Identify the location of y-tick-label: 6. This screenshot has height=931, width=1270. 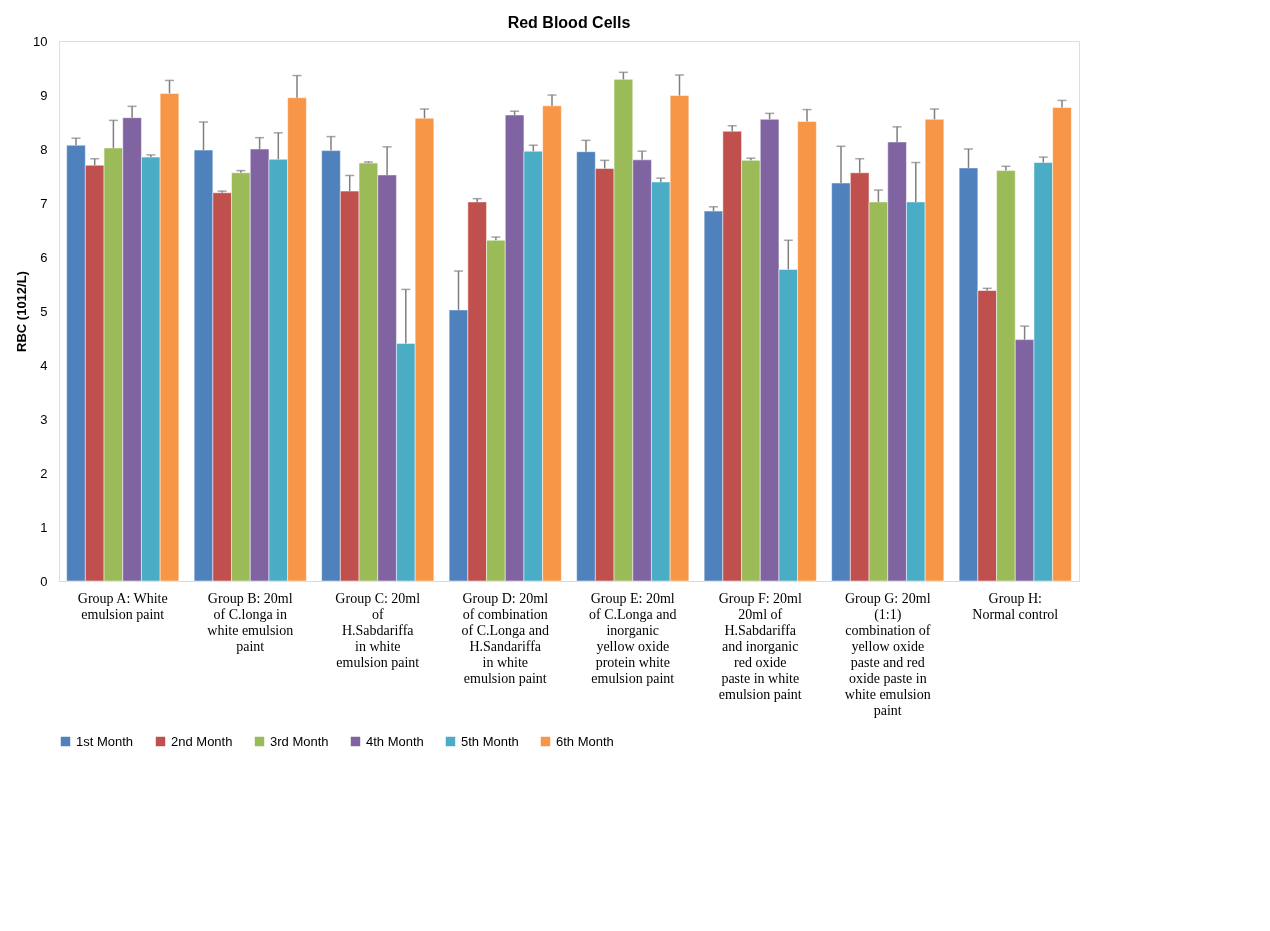
(44, 257).